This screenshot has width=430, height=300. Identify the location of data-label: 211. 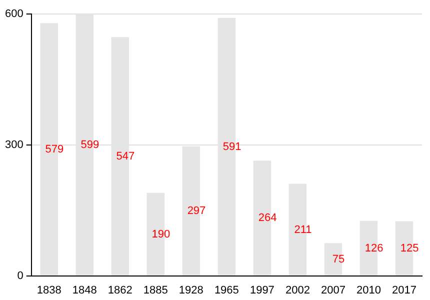
(303, 230).